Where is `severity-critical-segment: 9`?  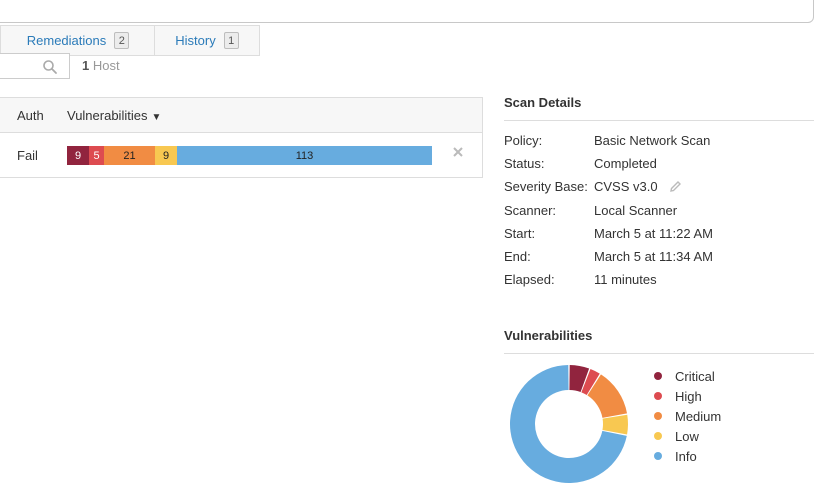 severity-critical-segment: 9 is located at coordinates (78, 155).